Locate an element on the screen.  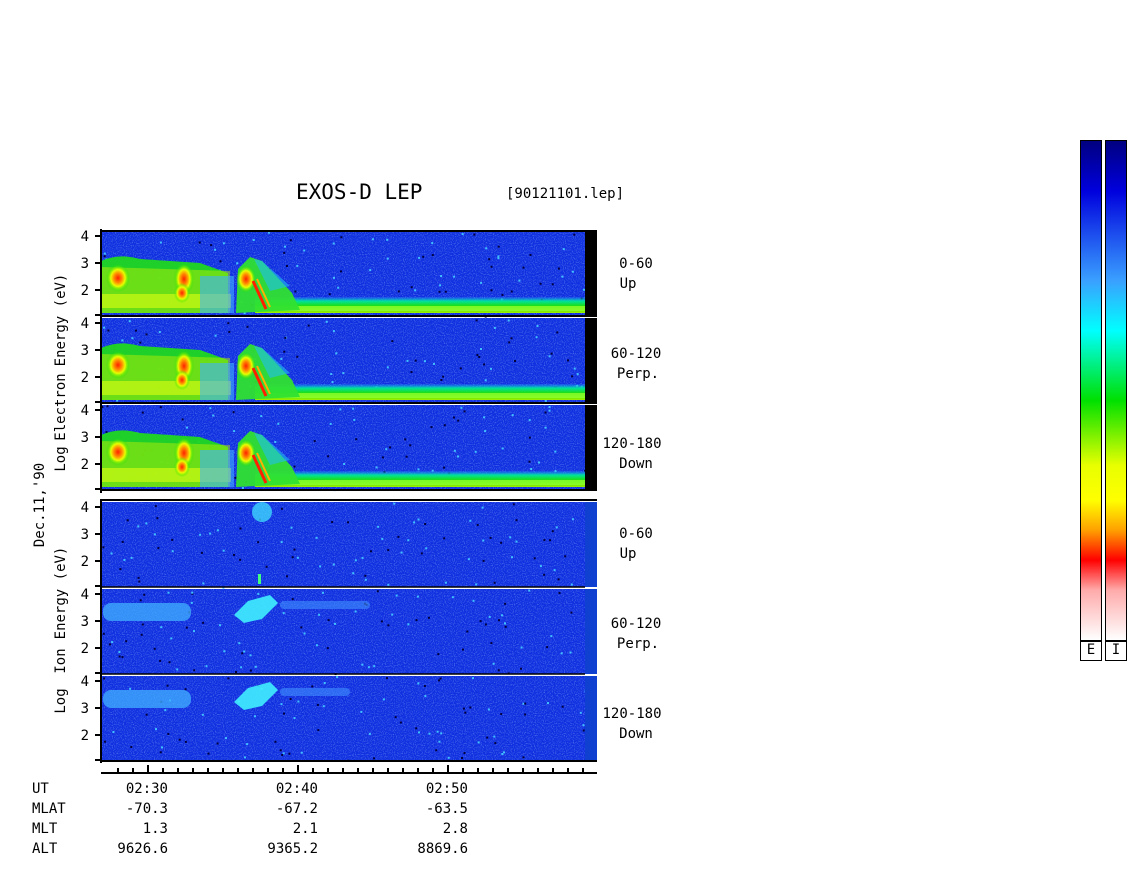
alt-value: 9626.6 is located at coordinates (142, 849).